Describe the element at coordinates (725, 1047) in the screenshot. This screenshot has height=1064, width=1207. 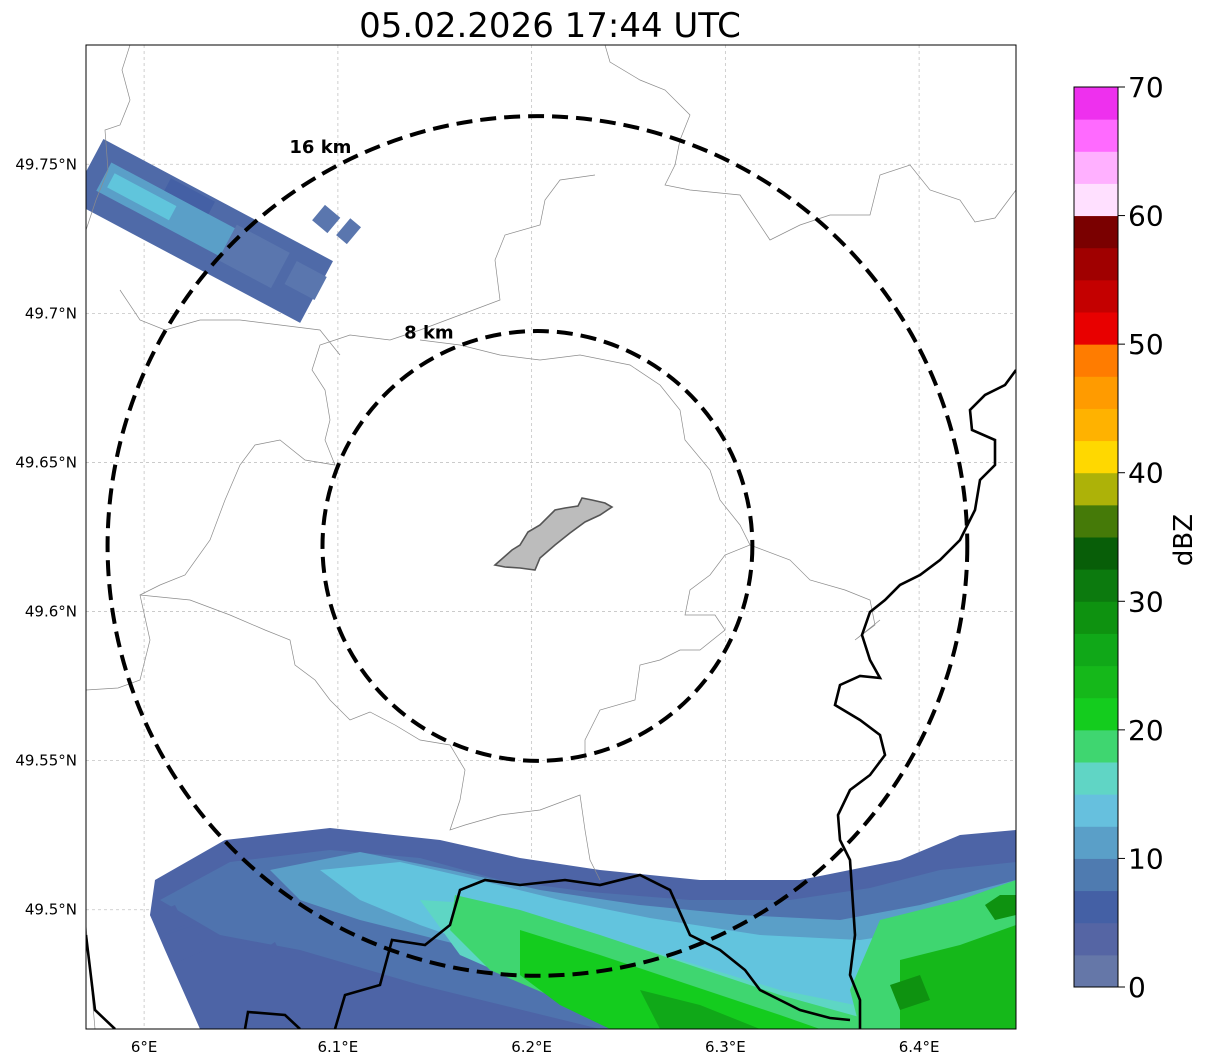
I see `lon-tick-label: 6.3°E` at that location.